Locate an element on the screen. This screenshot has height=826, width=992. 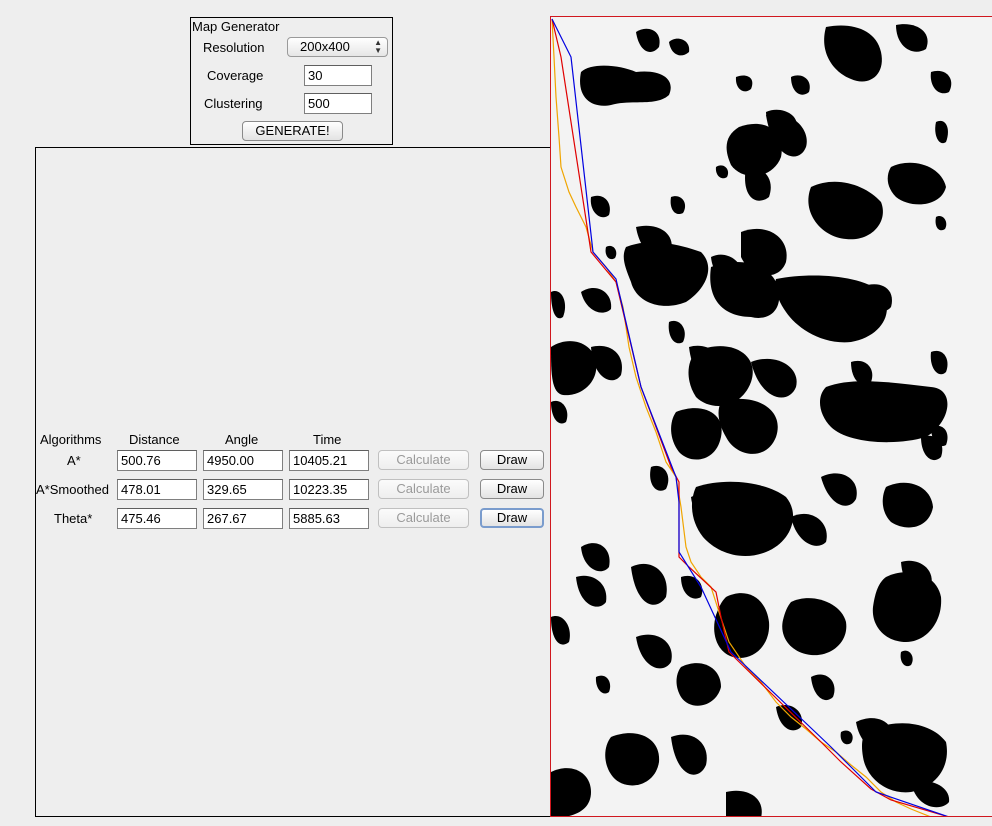
astar-smoothed-distance-field: 478.01 is located at coordinates (157, 489).